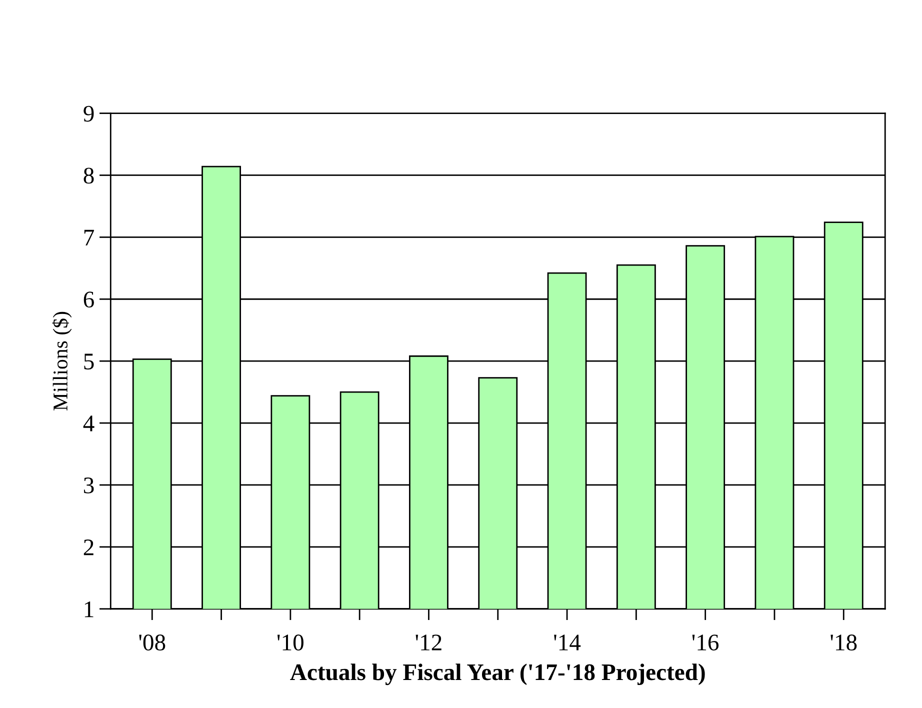  I want to click on y-tick-label: 2, so click(89, 547).